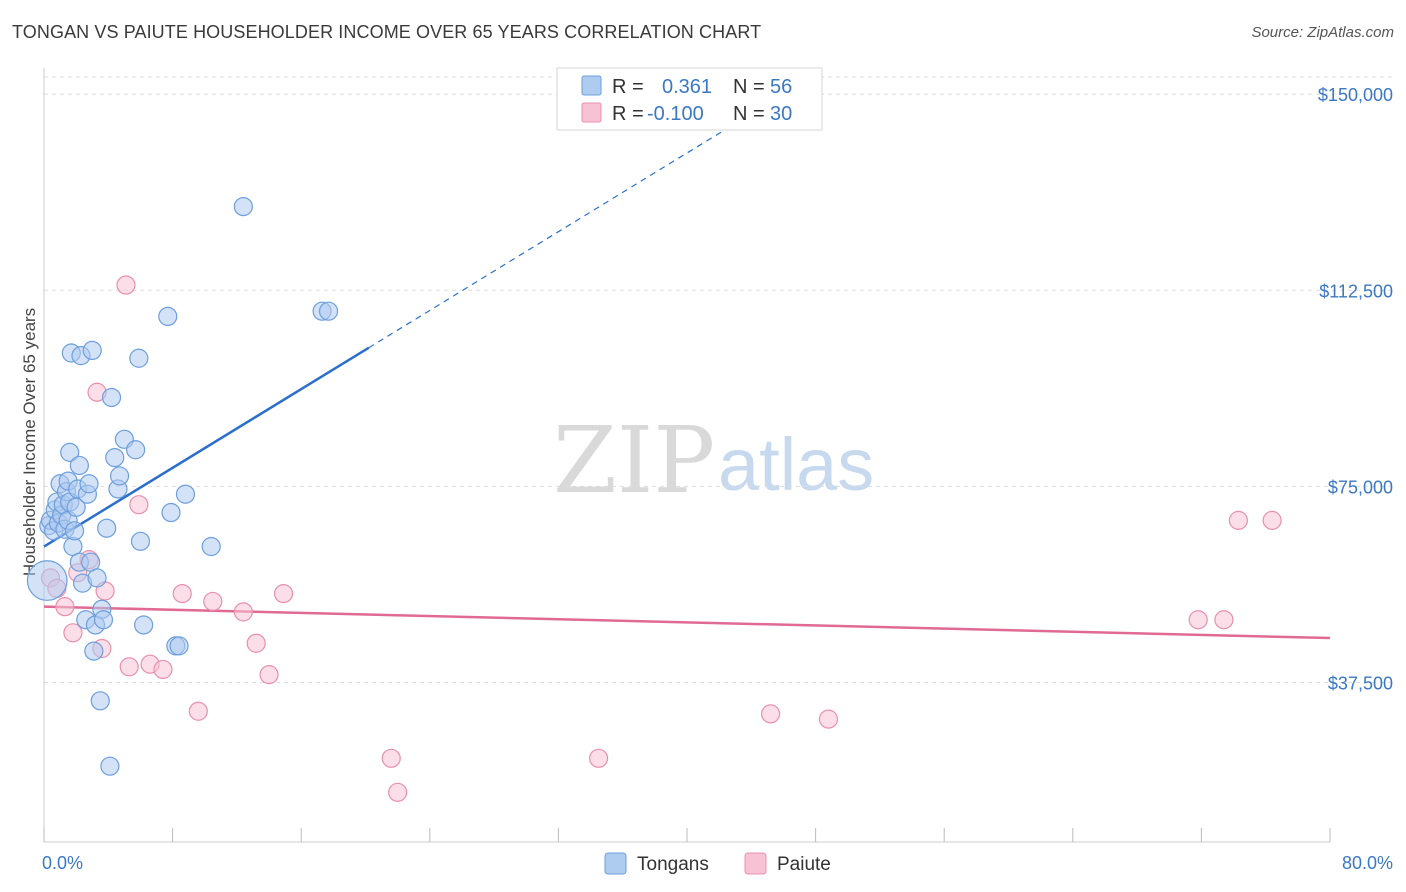 The image size is (1406, 892). What do you see at coordinates (1360, 487) in the screenshot?
I see `y-tick-label-1: $75,000` at bounding box center [1360, 487].